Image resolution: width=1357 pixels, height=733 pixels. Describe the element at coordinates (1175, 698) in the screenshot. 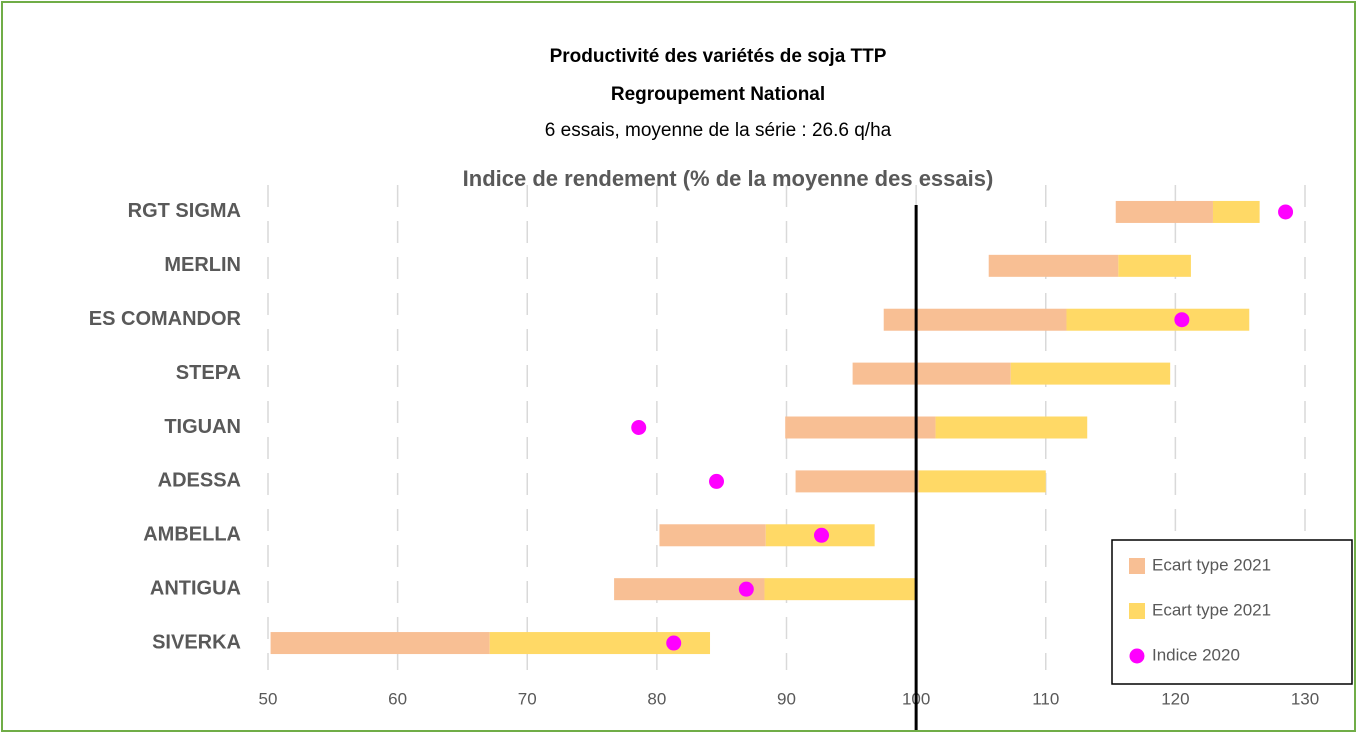

I see `x-tick-label: 120` at that location.